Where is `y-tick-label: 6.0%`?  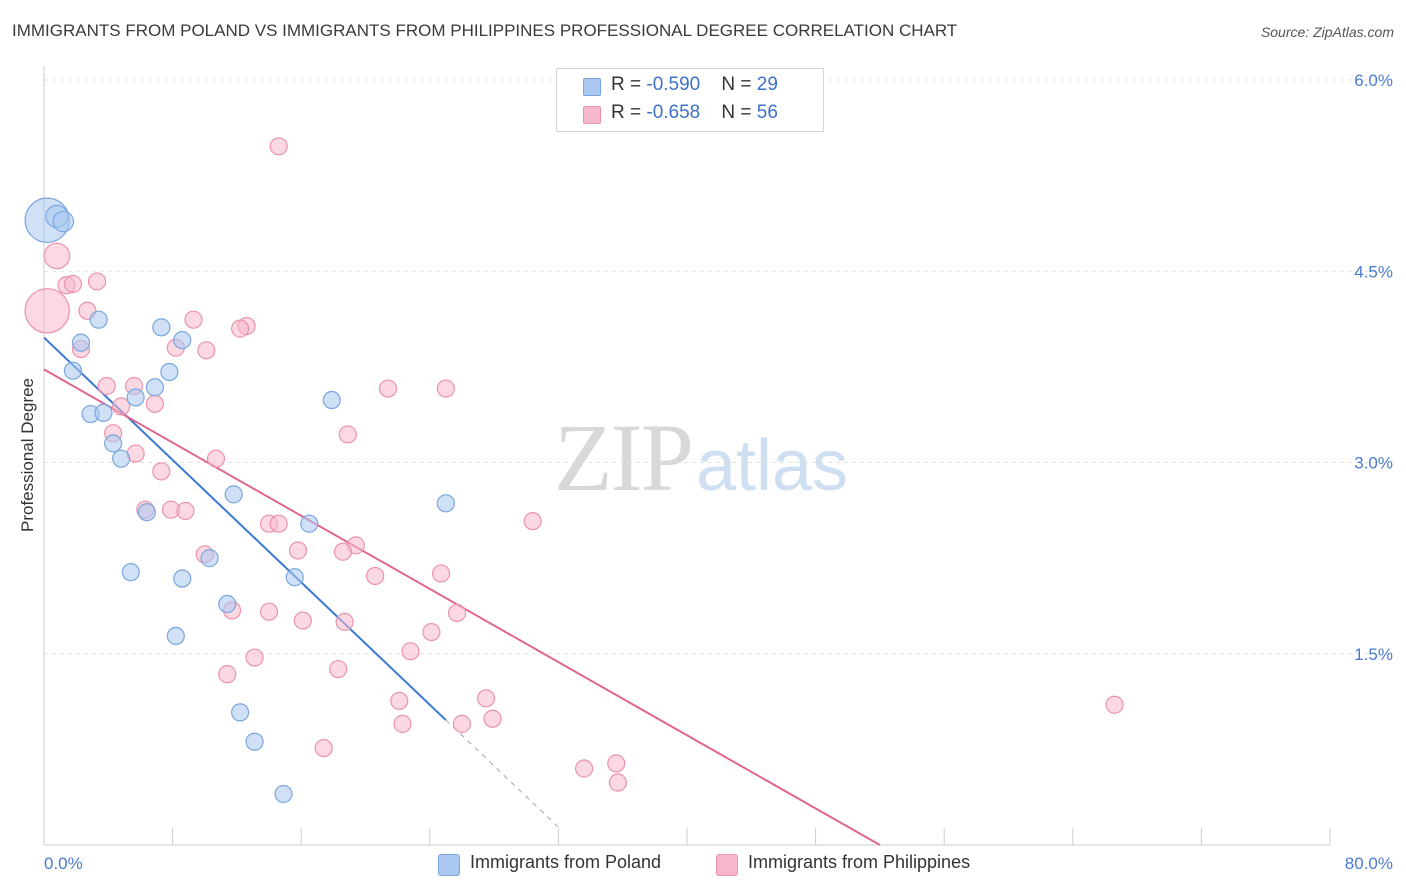 y-tick-label: 6.0% is located at coordinates (1373, 80).